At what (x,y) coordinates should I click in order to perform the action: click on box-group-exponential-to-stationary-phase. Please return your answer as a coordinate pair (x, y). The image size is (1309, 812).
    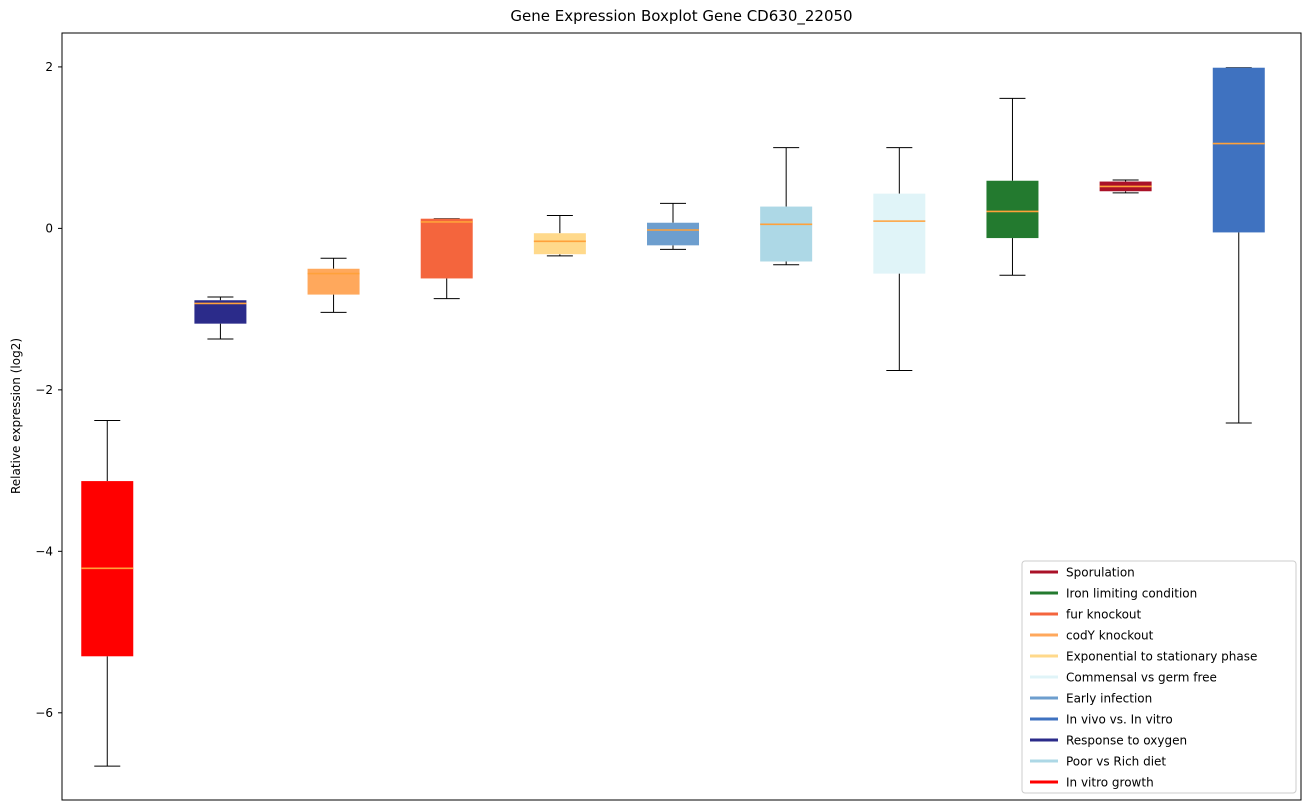
    Looking at the image, I should click on (559, 235).